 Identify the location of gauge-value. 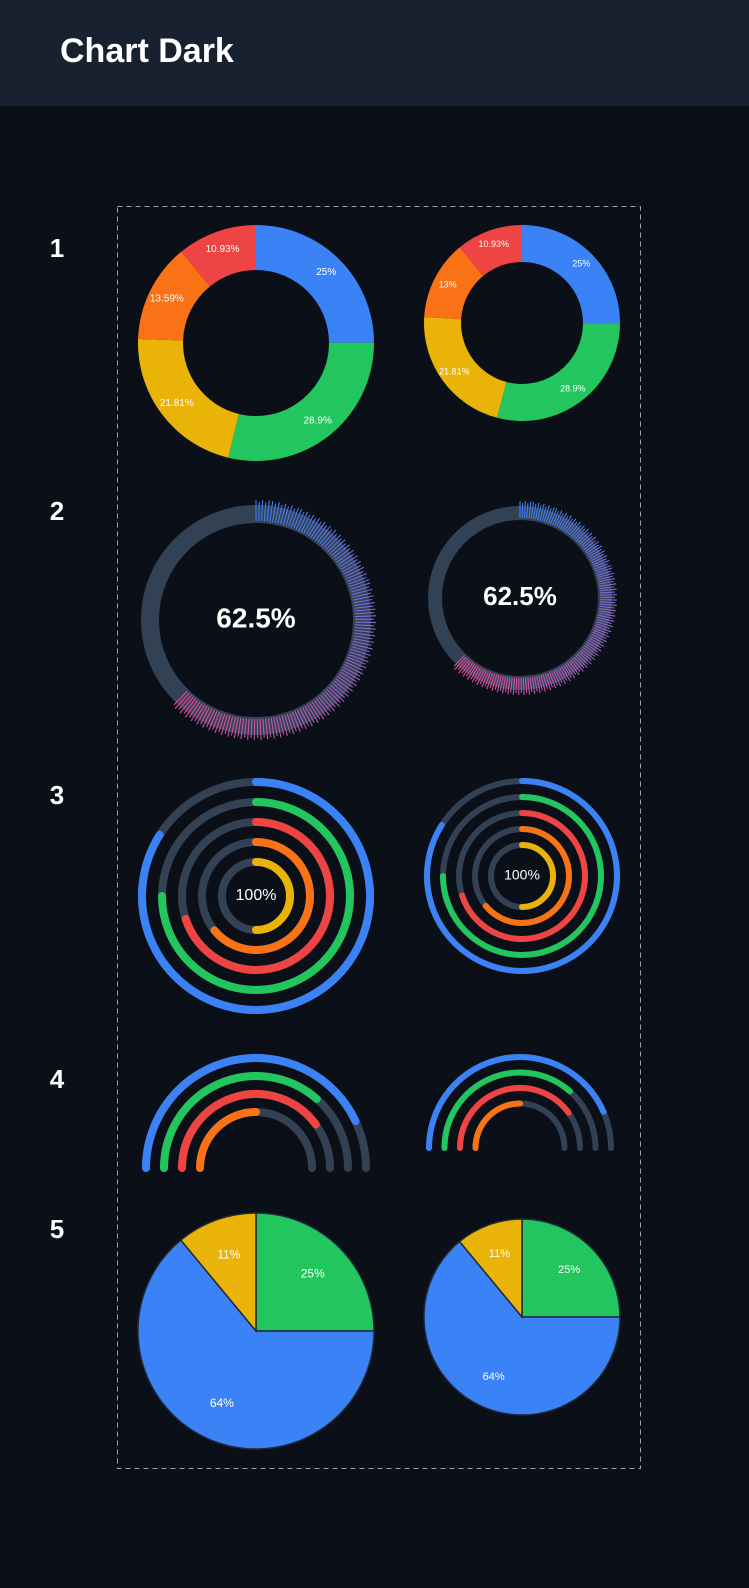
(274, 620).